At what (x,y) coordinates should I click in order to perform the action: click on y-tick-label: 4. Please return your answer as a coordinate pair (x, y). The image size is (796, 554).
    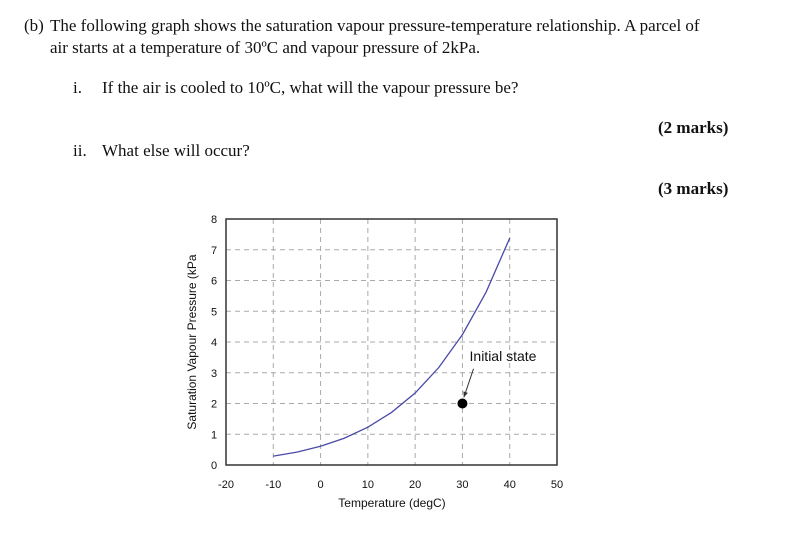
    Looking at the image, I should click on (214, 343).